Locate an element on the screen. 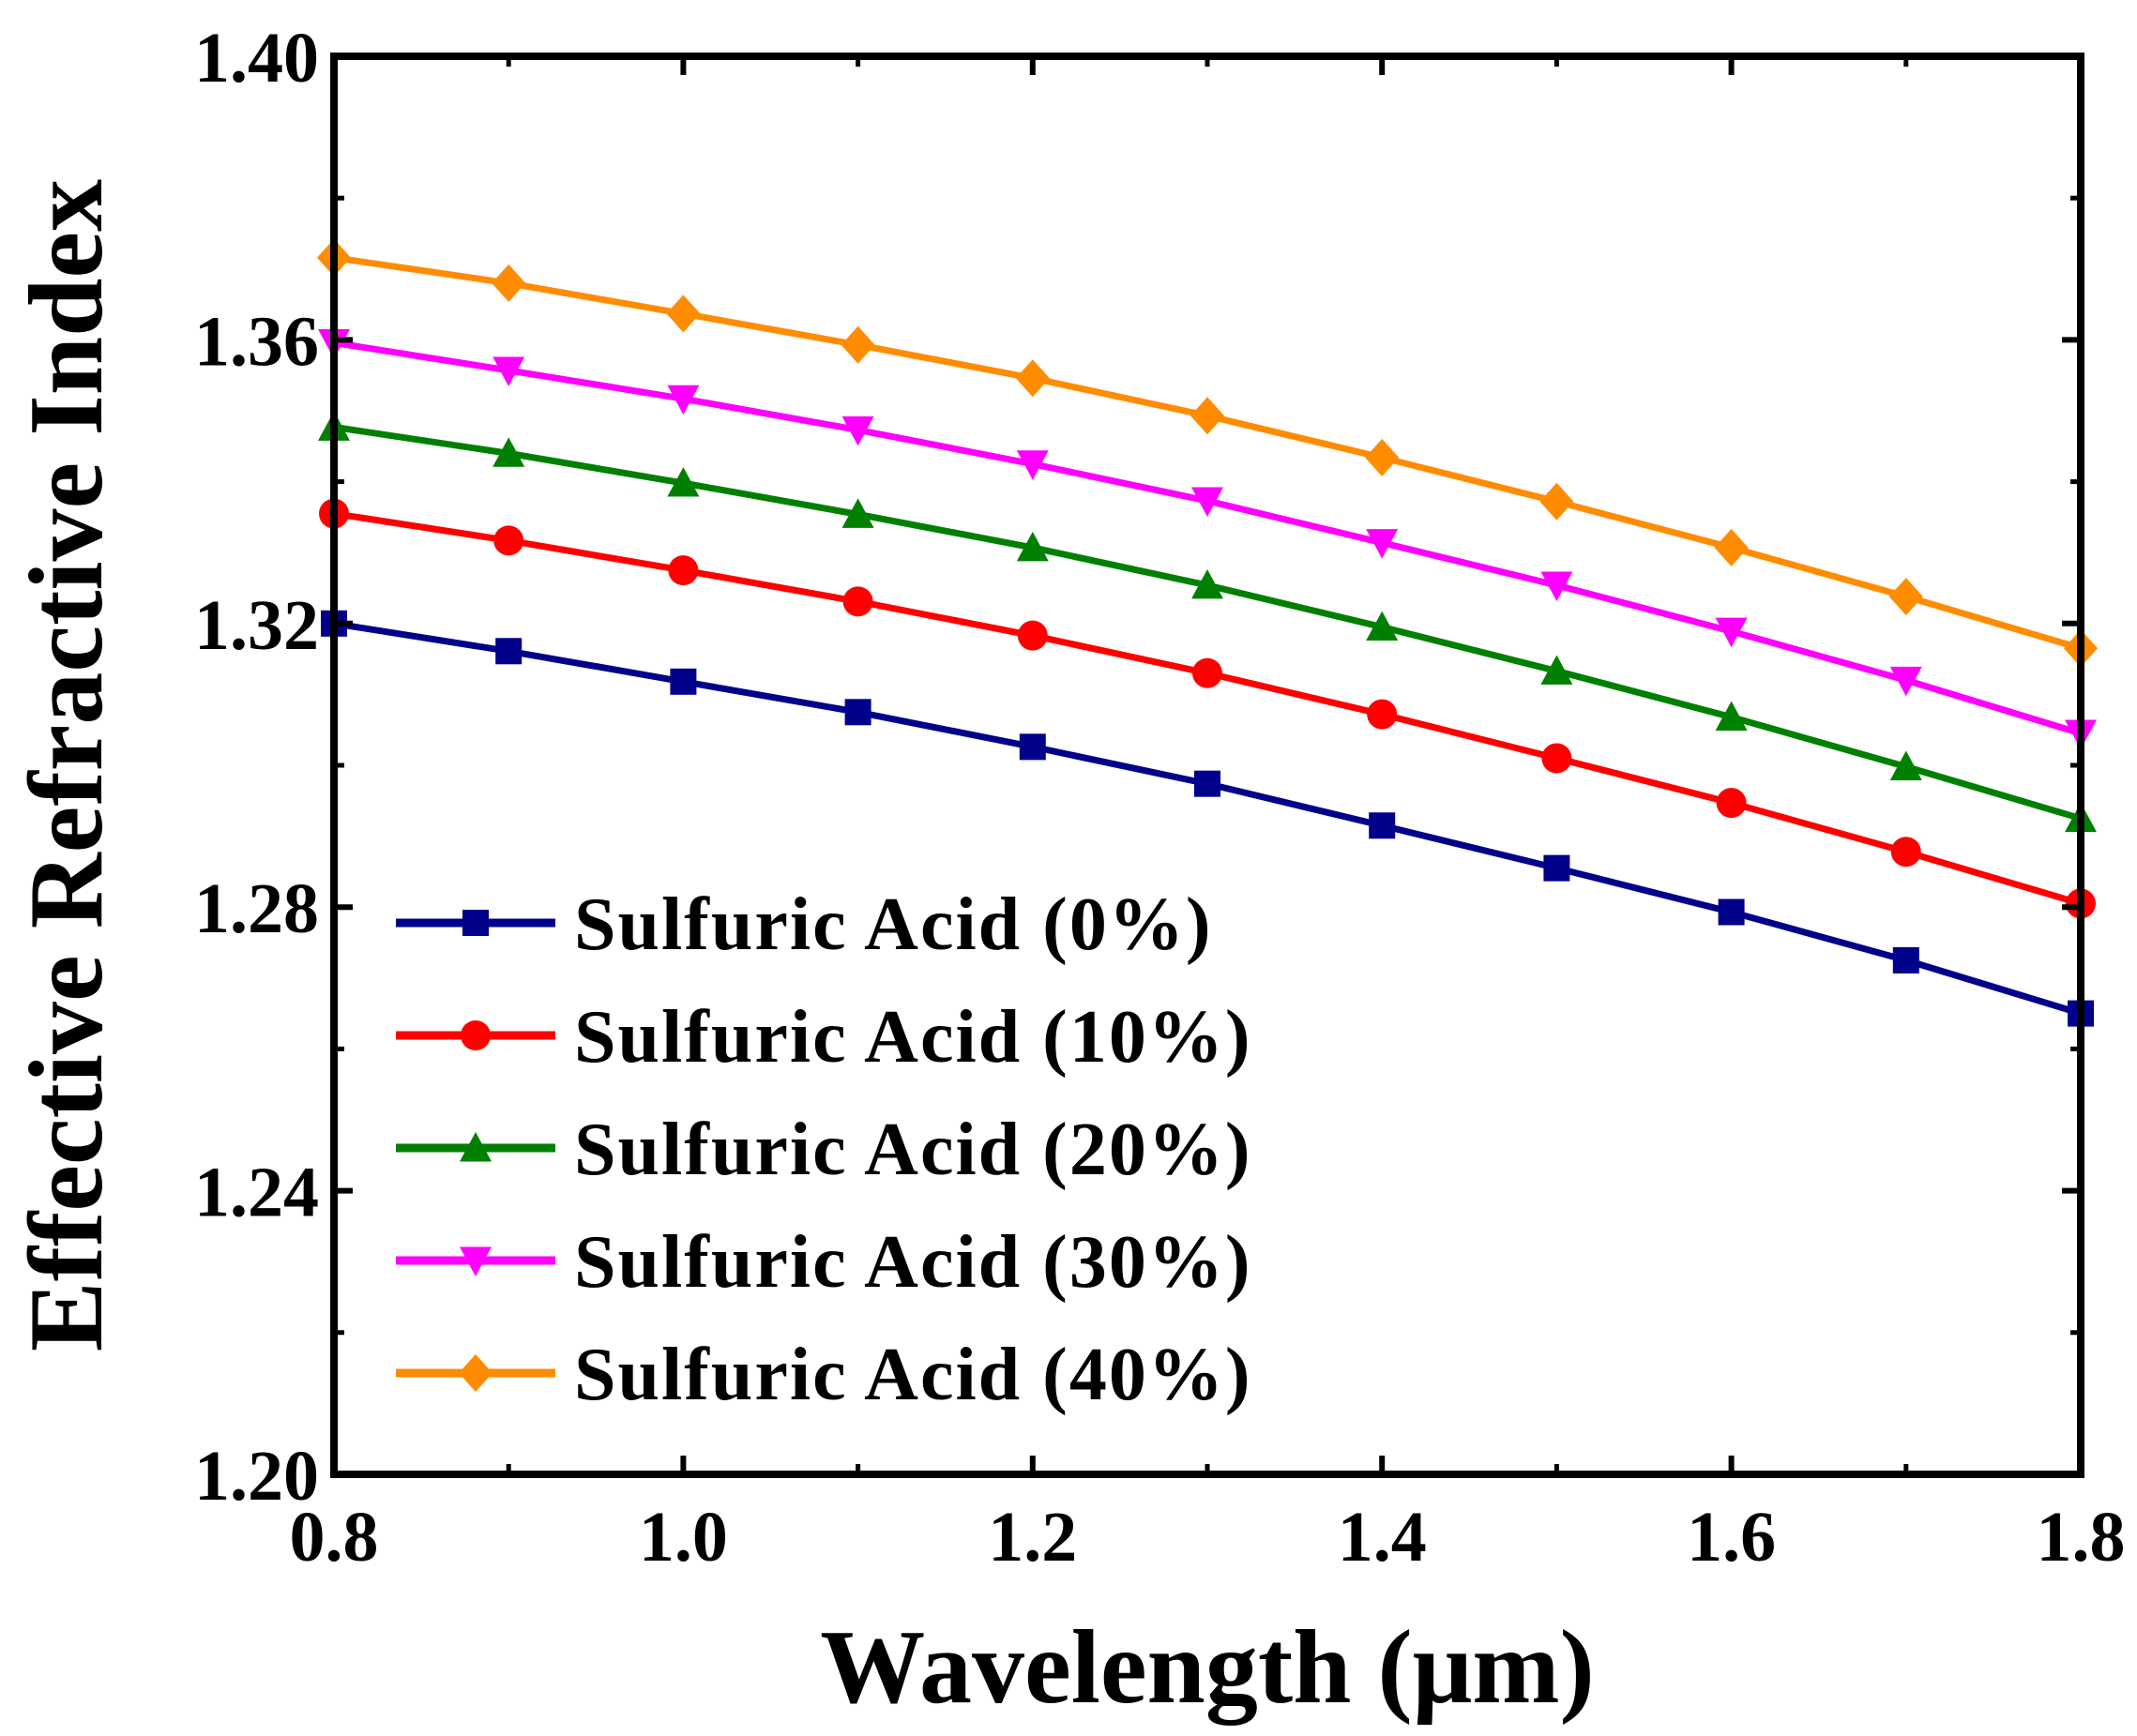 The image size is (2137, 1736). y-tick-label: 1.24 is located at coordinates (256, 1193).